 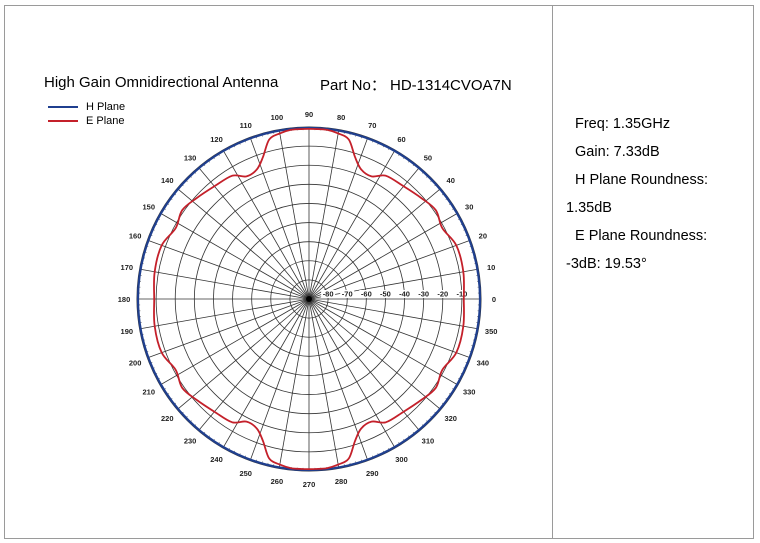 What do you see at coordinates (372, 125) in the screenshot?
I see `angle-tick-label: 70` at bounding box center [372, 125].